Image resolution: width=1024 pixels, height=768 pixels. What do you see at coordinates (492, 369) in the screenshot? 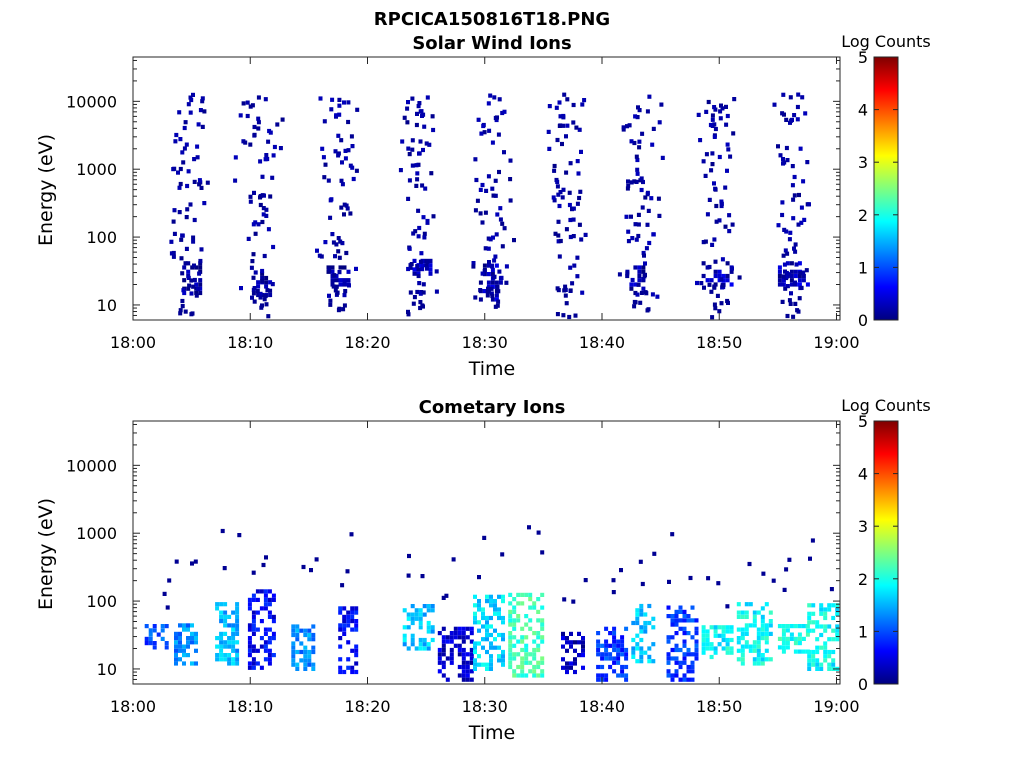
I see `x-axis-label-solar-wind: Time` at bounding box center [492, 369].